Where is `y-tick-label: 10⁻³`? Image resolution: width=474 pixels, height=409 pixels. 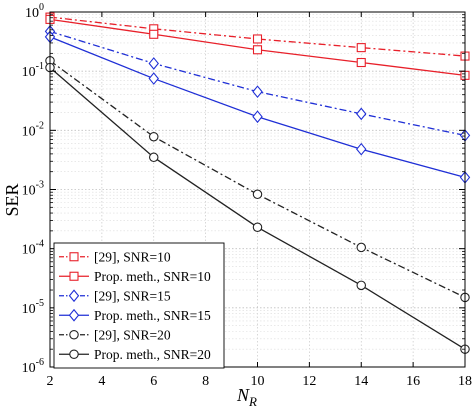 y-tick-label: 10⁻³ is located at coordinates (33, 189).